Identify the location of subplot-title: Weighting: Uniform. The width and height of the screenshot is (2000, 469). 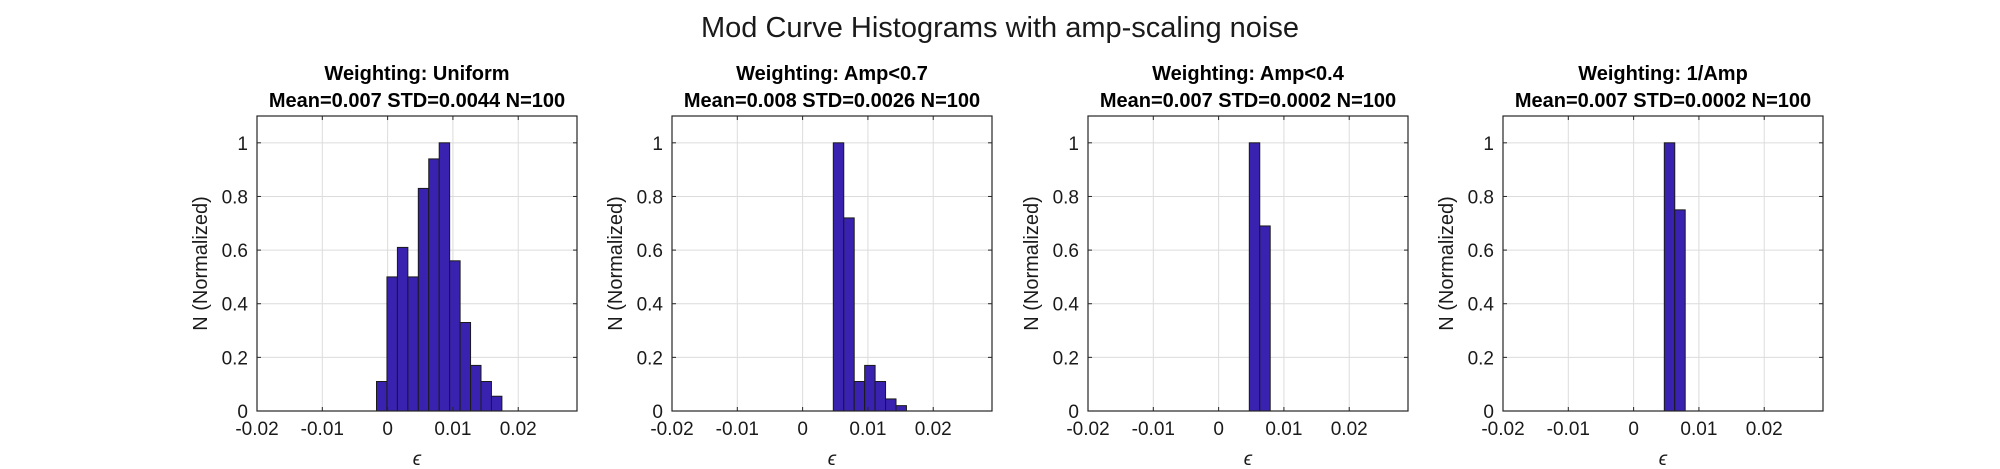
(416, 74).